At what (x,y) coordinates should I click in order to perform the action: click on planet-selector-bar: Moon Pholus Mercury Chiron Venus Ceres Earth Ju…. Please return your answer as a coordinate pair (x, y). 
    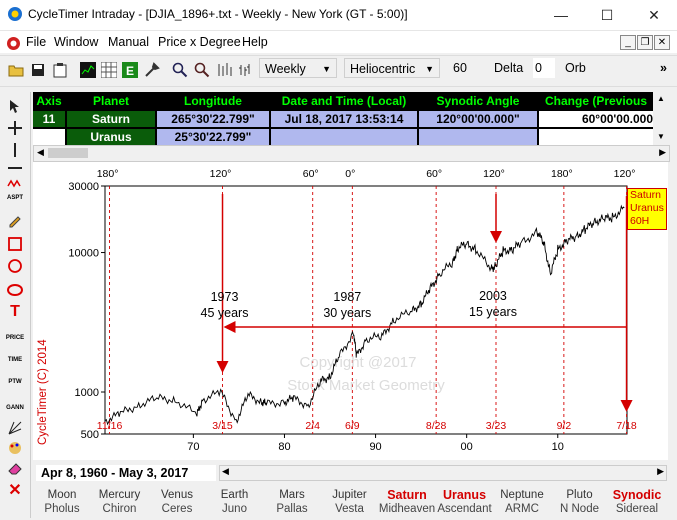
    Looking at the image, I should click on (353, 501).